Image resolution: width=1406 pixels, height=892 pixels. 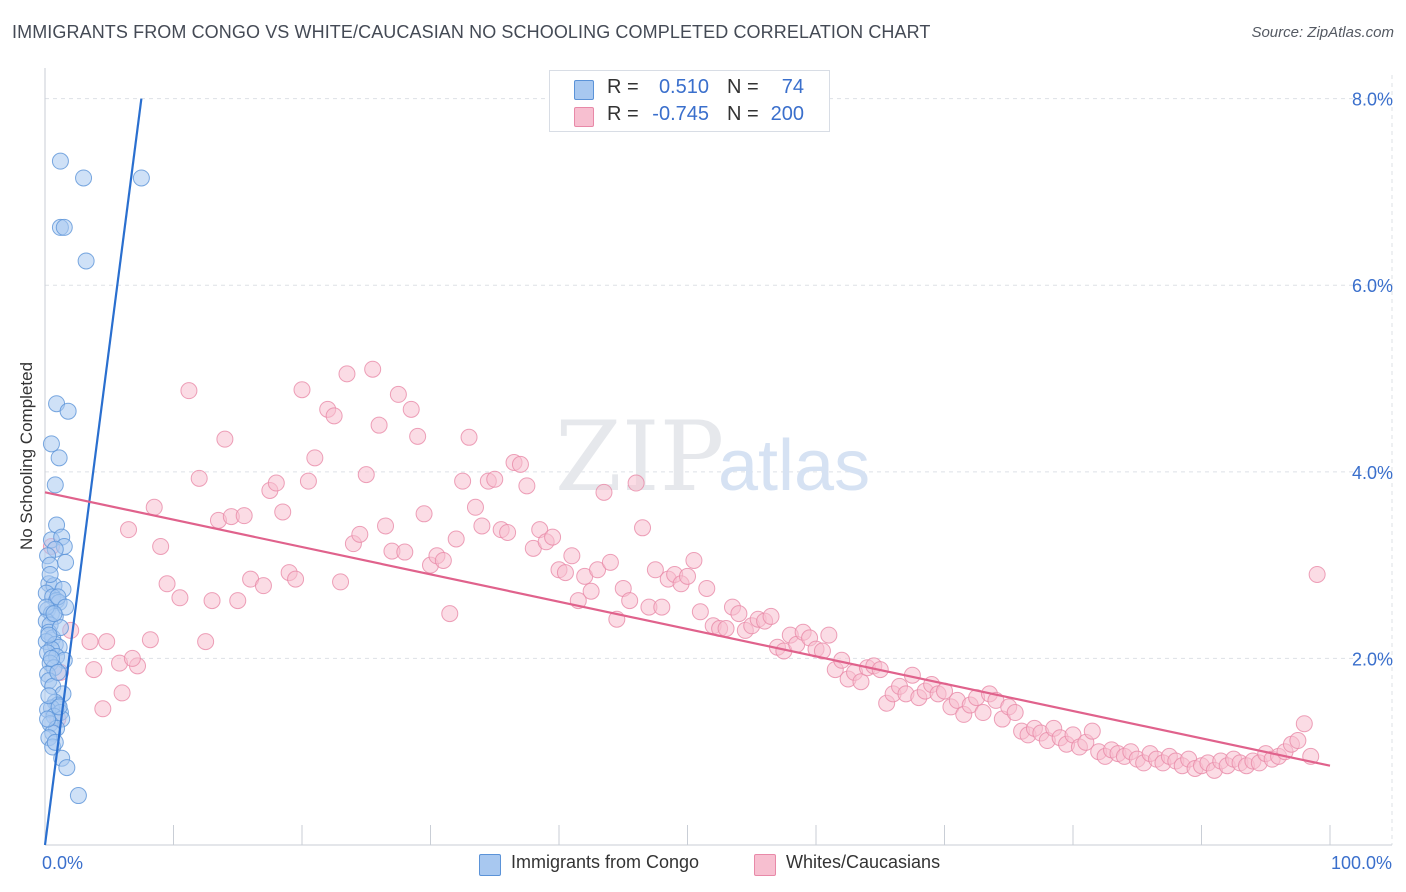 I want to click on watermark: ZIP atlas, so click(x=712, y=457).